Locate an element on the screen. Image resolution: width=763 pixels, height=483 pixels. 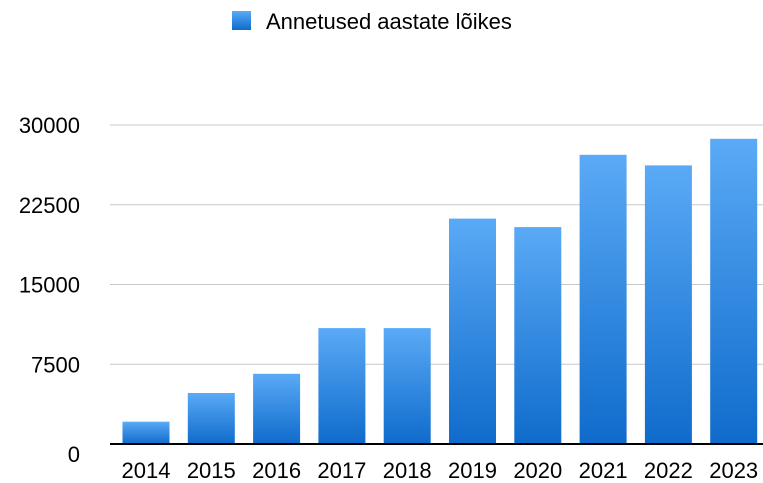
y-tick-label: 22500 is located at coordinates (49, 205).